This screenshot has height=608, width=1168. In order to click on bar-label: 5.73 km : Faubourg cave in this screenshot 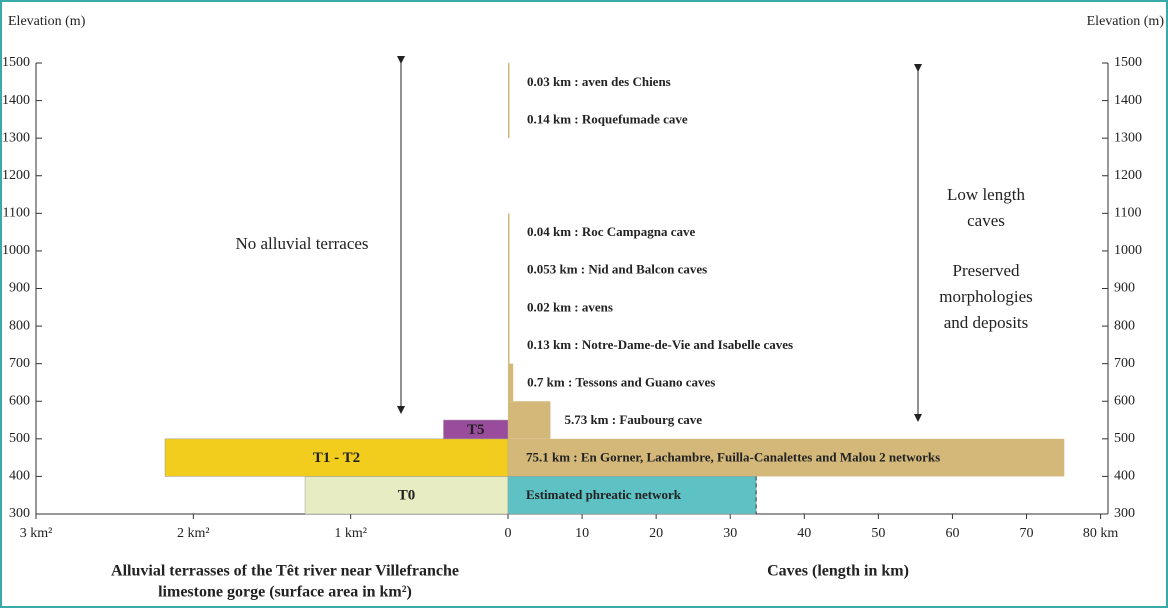, I will do `click(633, 419)`.